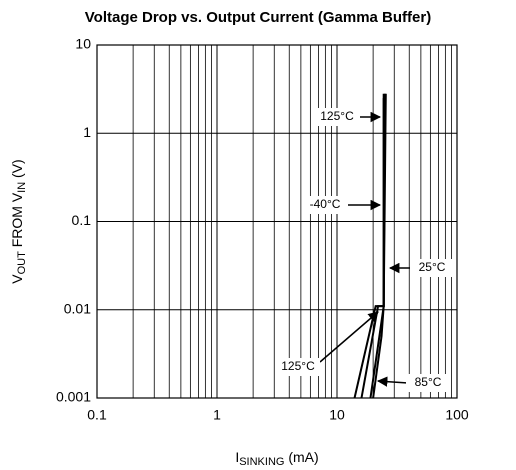 The image size is (516, 470). What do you see at coordinates (301, 457) in the screenshot?
I see `label-part: (mA)` at bounding box center [301, 457].